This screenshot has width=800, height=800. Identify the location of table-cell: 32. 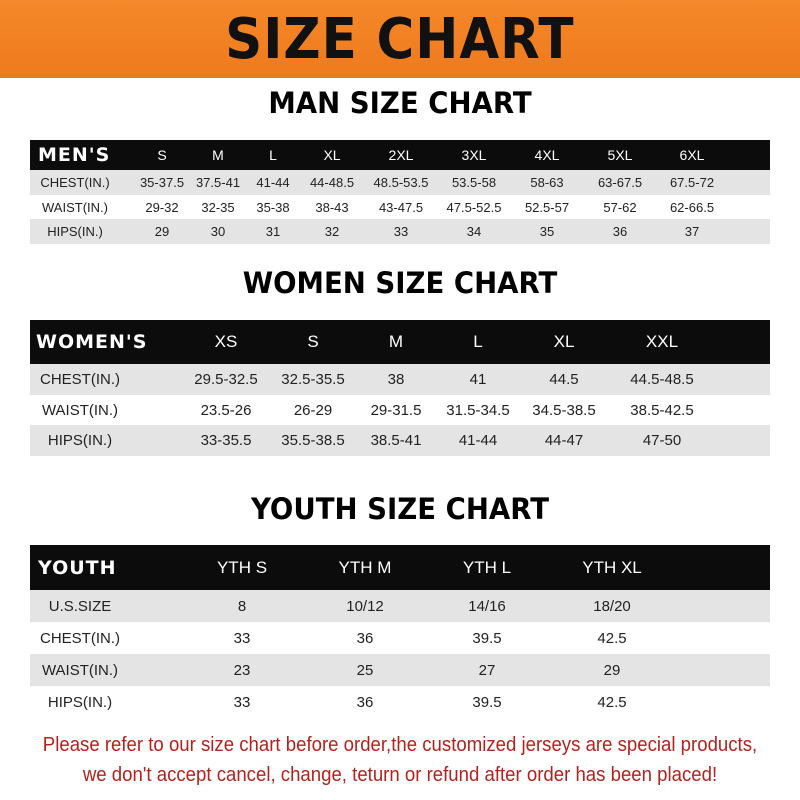
(332, 231).